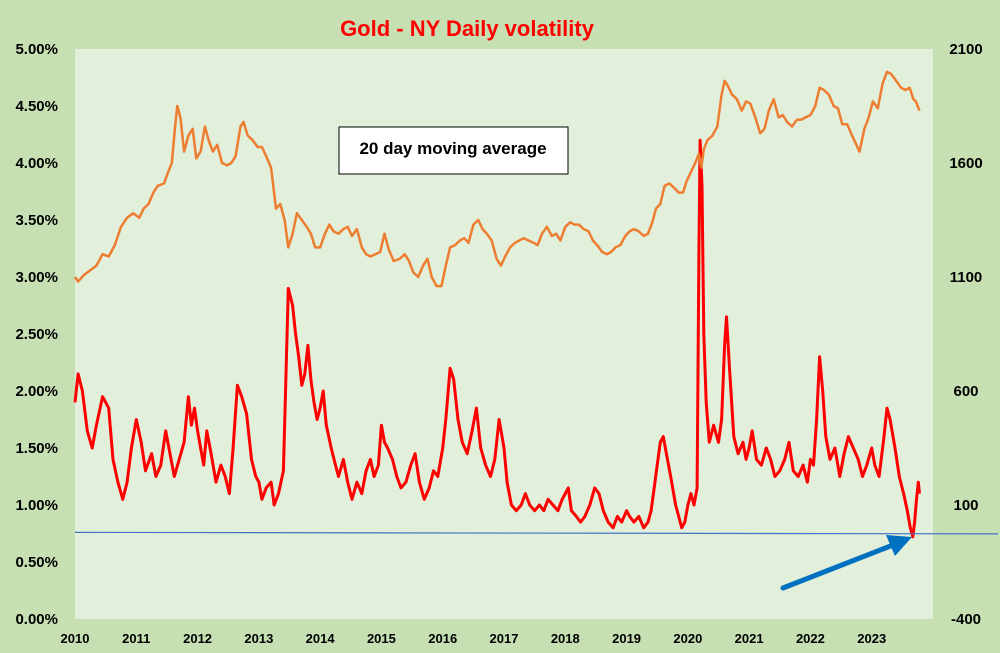 Image resolution: width=1000 pixels, height=653 pixels. What do you see at coordinates (36, 448) in the screenshot?
I see `left-tick-label: 1.50%` at bounding box center [36, 448].